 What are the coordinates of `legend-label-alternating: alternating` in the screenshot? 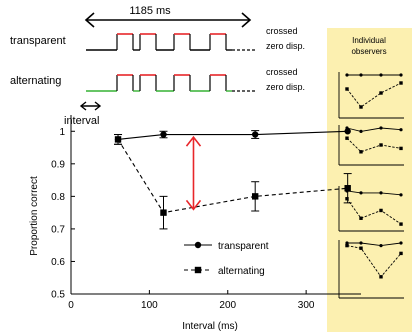 It's located at (241, 271).